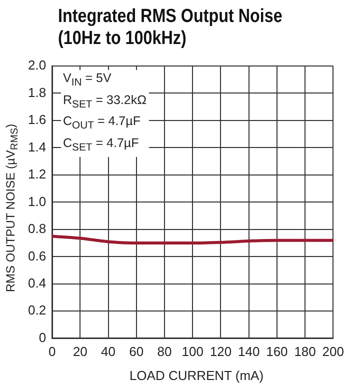  I want to click on x-tick-label: 100, so click(193, 351).